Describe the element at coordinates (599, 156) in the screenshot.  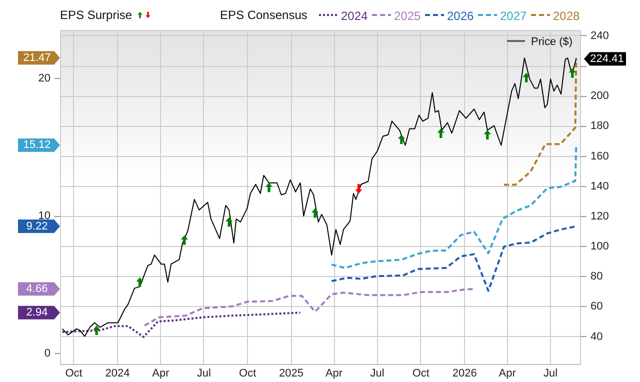
I see `y2-tick-label: 160` at that location.